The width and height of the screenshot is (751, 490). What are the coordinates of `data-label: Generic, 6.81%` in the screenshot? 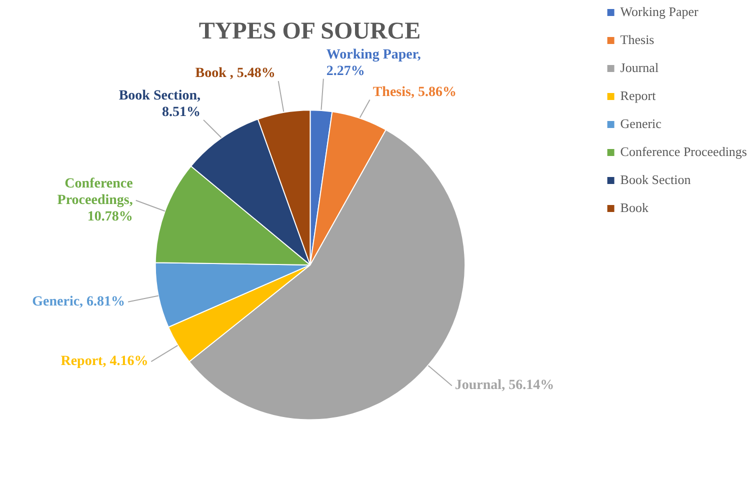 It's located at (79, 302).